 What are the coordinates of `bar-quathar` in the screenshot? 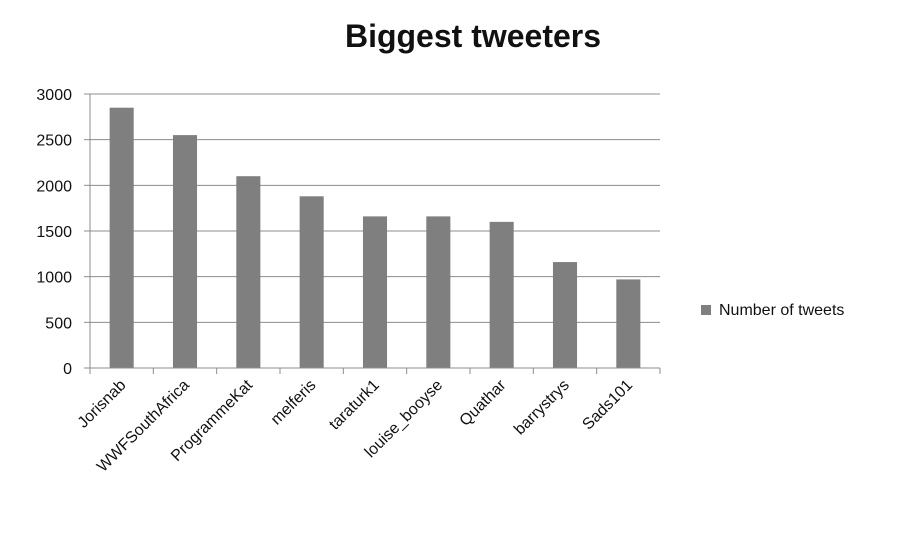 It's located at (501, 294).